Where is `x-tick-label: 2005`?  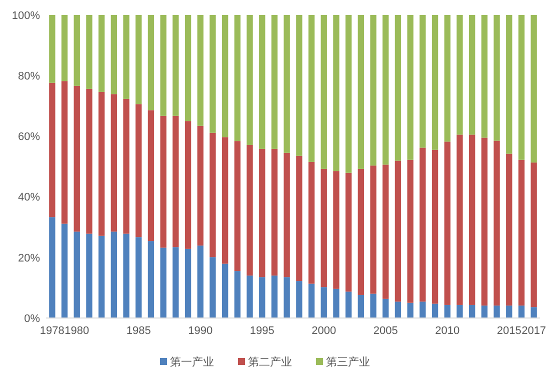 x-tick-label: 2005 is located at coordinates (385, 331).